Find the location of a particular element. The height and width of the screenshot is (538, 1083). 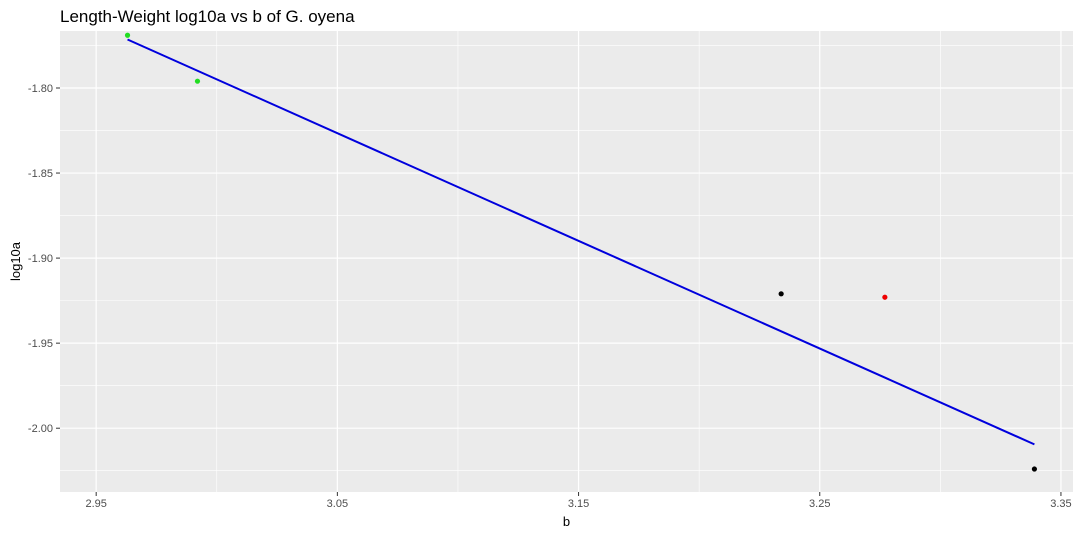

y-axis-title: log10a is located at coordinates (15, 261).